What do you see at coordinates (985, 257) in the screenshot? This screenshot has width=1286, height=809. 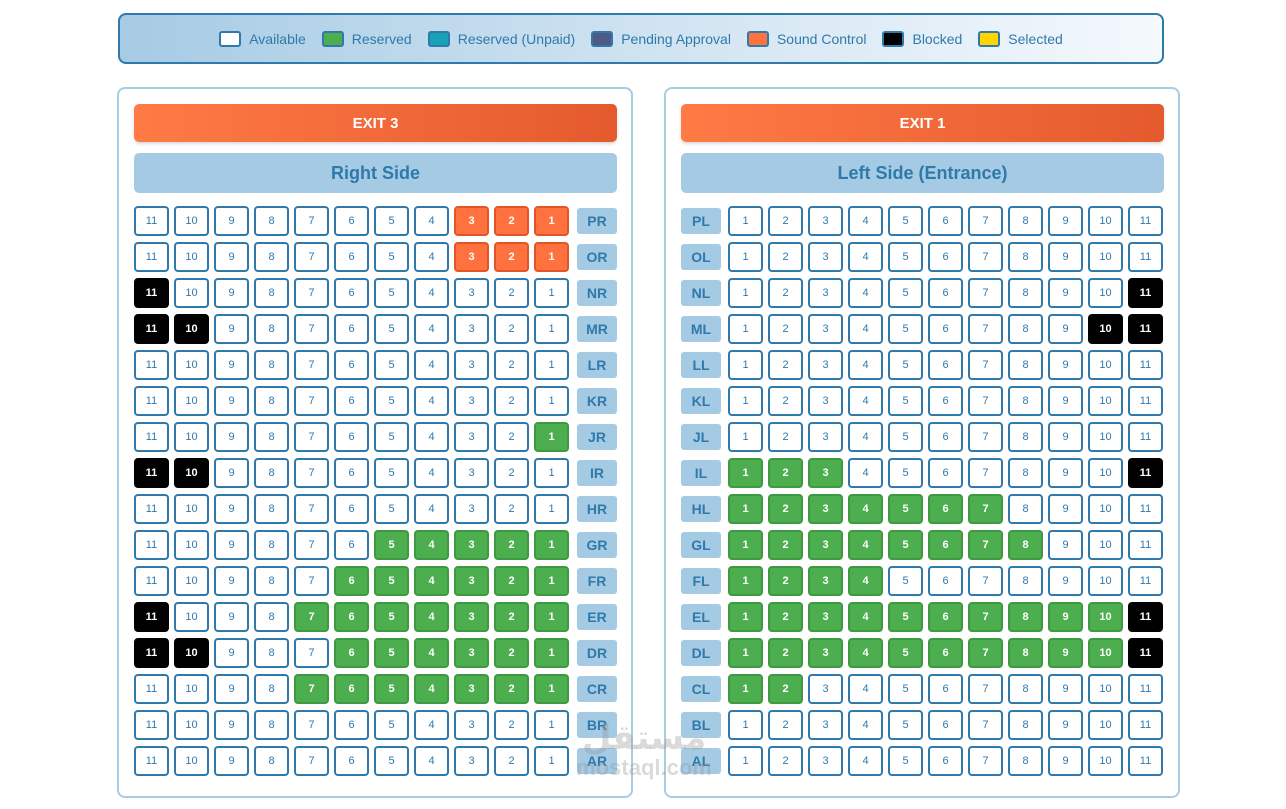 I see `seat-ol-7: 7` at bounding box center [985, 257].